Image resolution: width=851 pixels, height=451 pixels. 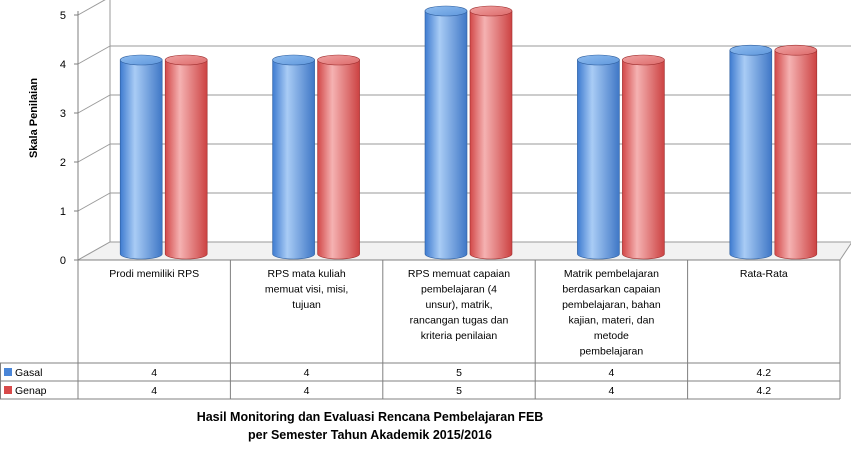 What do you see at coordinates (370, 435) in the screenshot?
I see `chart-subtitle: per Semester Tahun Akademik 2015/2016` at bounding box center [370, 435].